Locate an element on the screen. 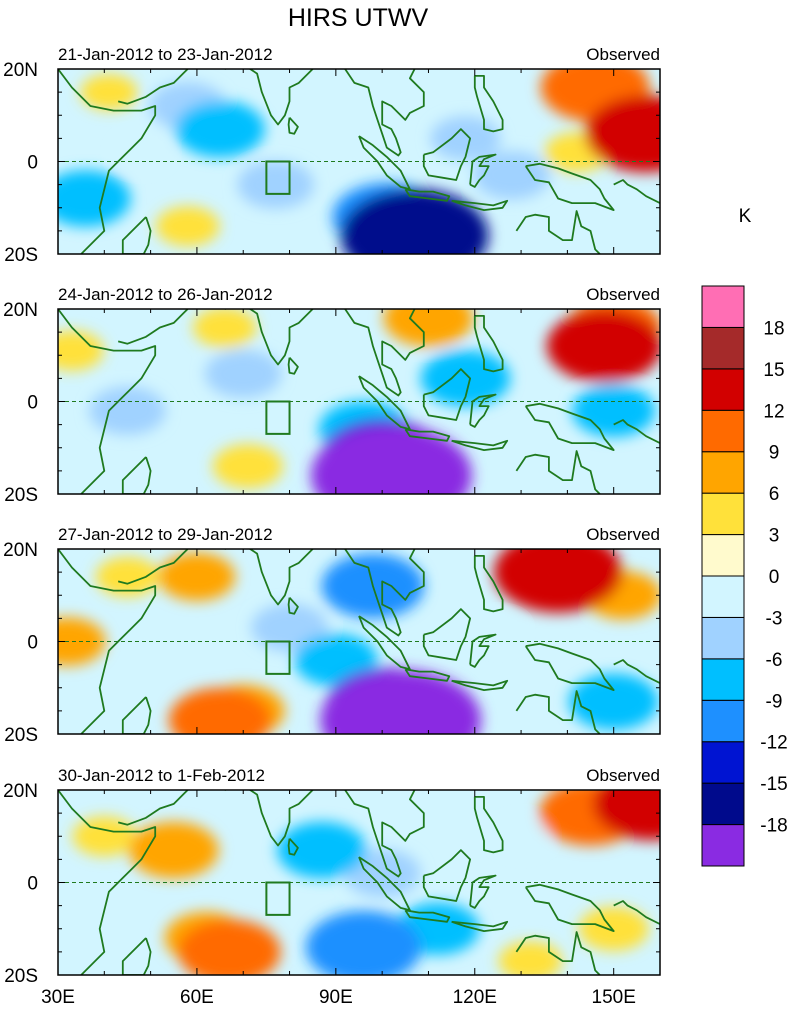  colorbar-tick-label: -3 is located at coordinates (774, 618).